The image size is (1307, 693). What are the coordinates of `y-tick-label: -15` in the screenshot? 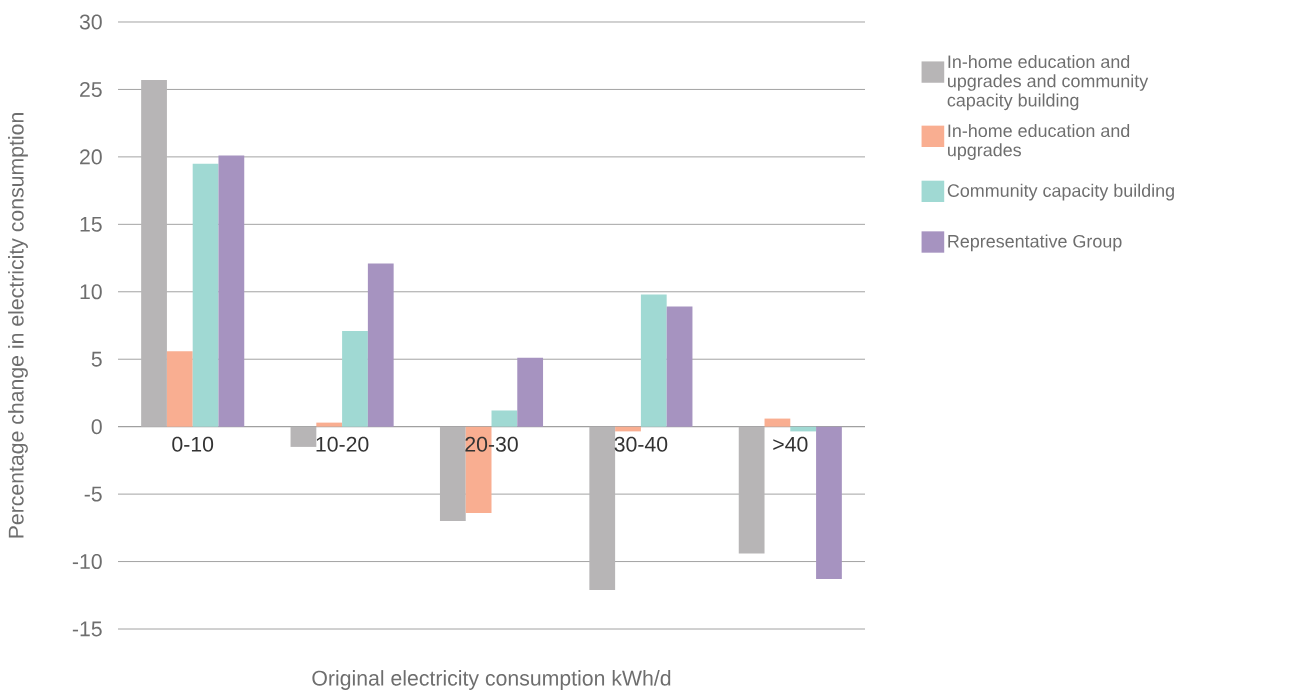 It's located at (87, 629).